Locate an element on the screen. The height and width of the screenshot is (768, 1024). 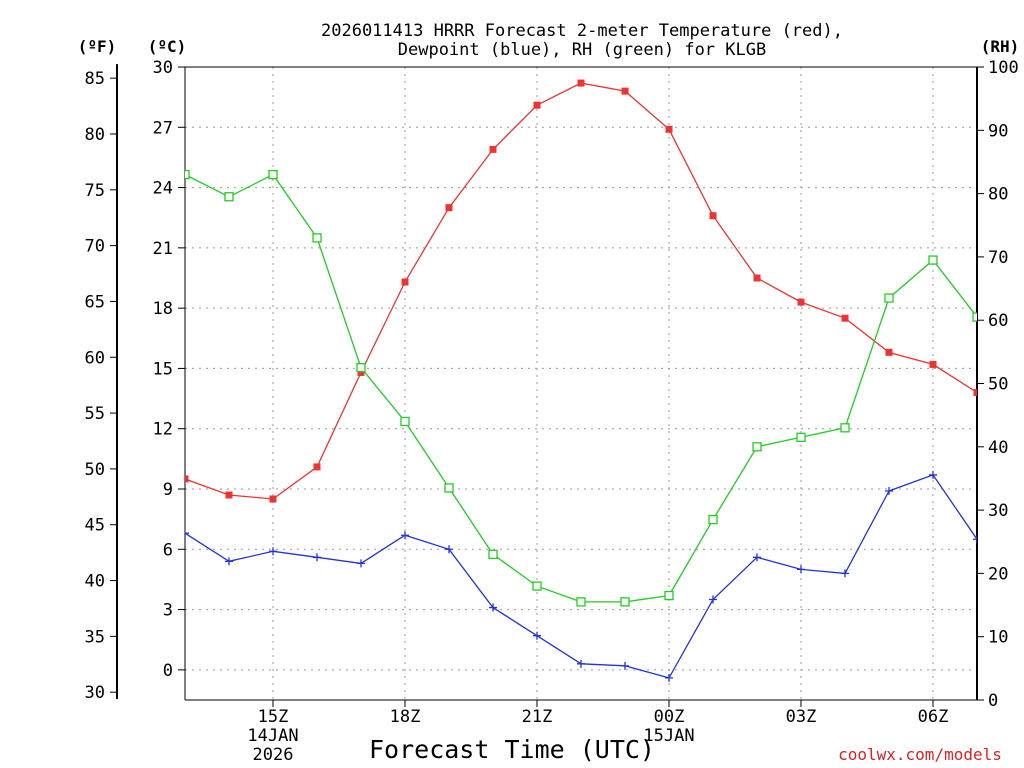
fahrenheit-tick-label: 55 is located at coordinates (95, 414).